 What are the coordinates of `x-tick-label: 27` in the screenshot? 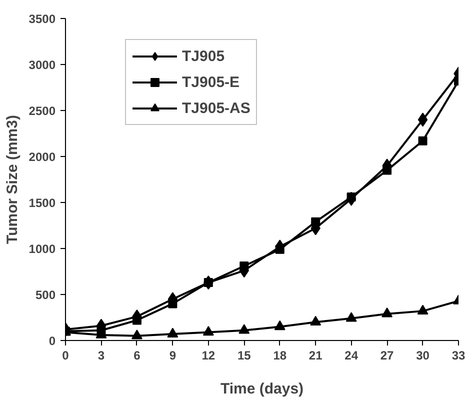 It's located at (387, 355).